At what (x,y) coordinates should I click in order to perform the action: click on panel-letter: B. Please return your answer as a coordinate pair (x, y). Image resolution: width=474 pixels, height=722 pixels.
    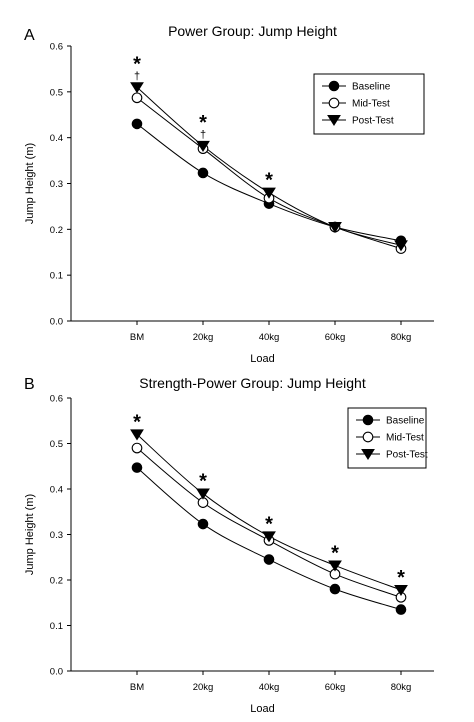
    Looking at the image, I should click on (29, 384).